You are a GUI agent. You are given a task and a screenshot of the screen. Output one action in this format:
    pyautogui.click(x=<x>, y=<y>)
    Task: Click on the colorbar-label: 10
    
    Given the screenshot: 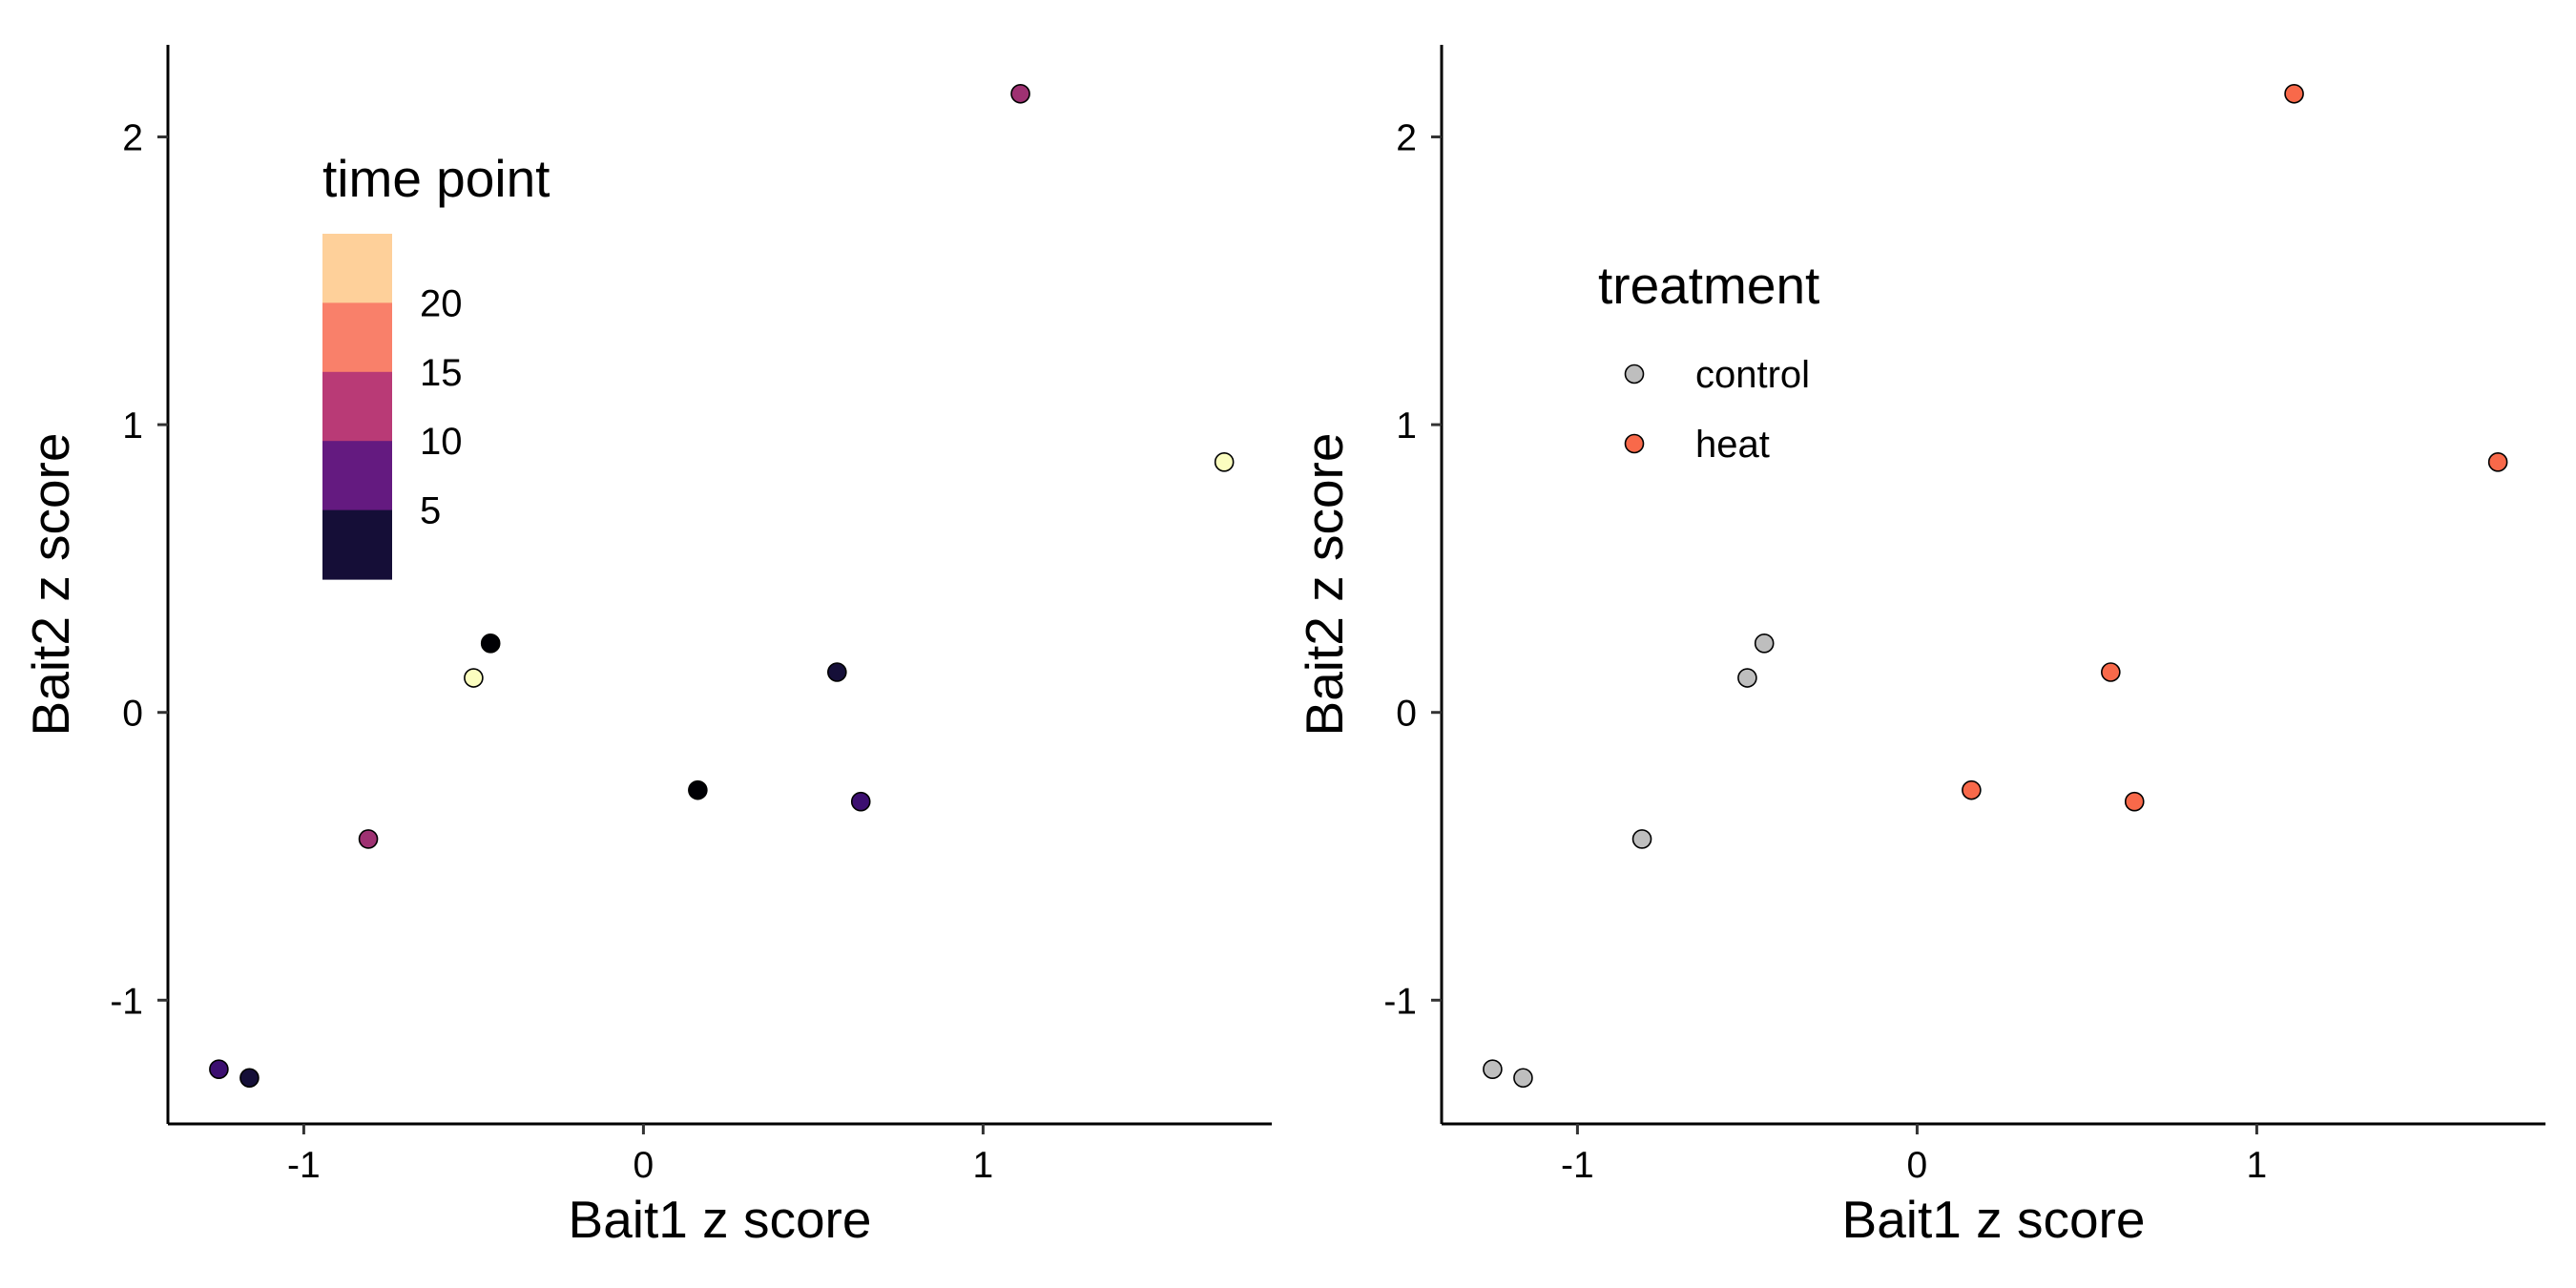 What is the action you would take?
    pyautogui.click(x=441, y=442)
    